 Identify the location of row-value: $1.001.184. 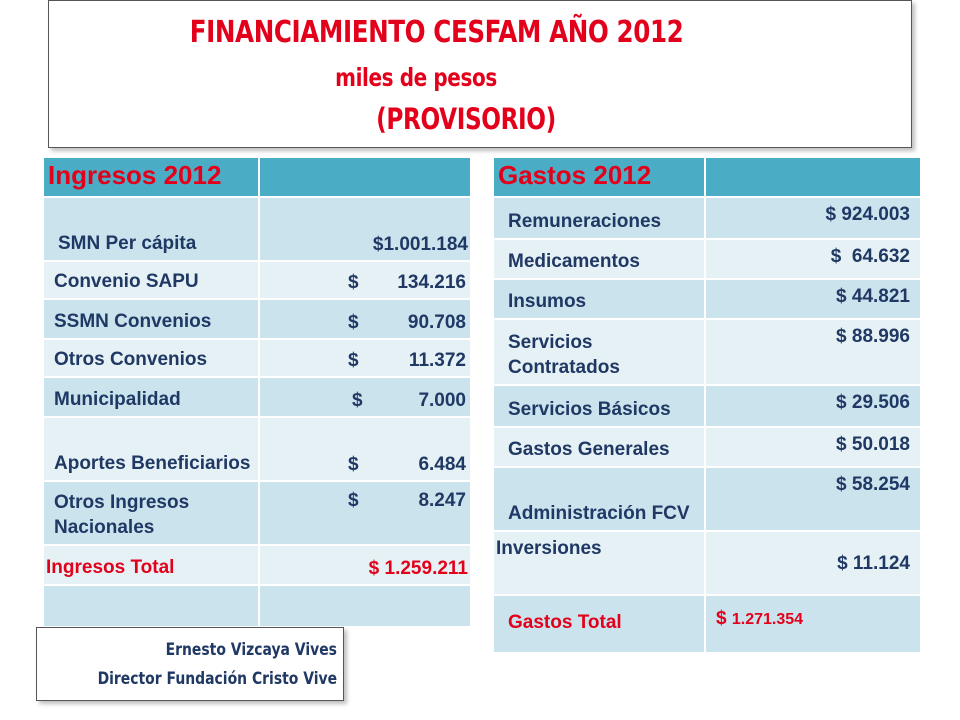
(365, 229).